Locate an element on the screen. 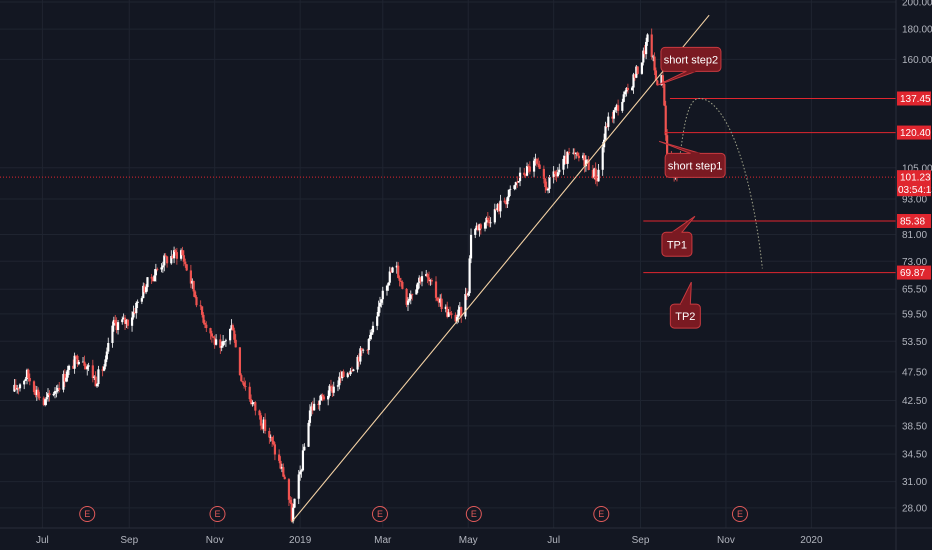  y-tick-label: 59.50 is located at coordinates (914, 314).